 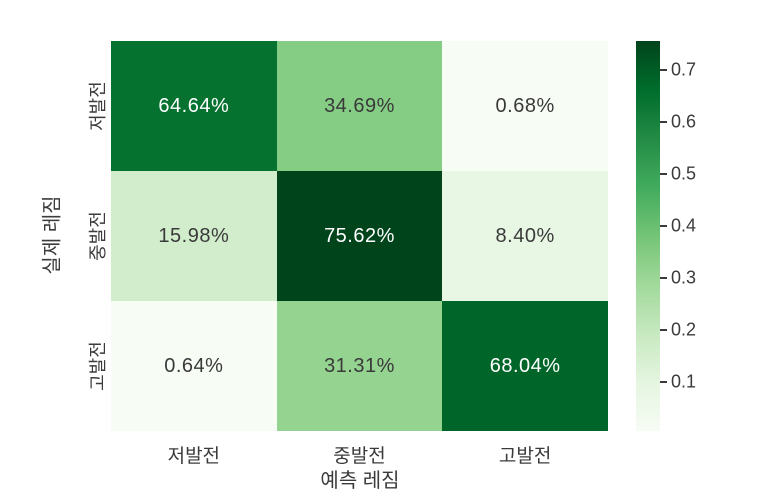 What do you see at coordinates (194, 236) in the screenshot?
I see `heatmap-cell: 15.98%` at bounding box center [194, 236].